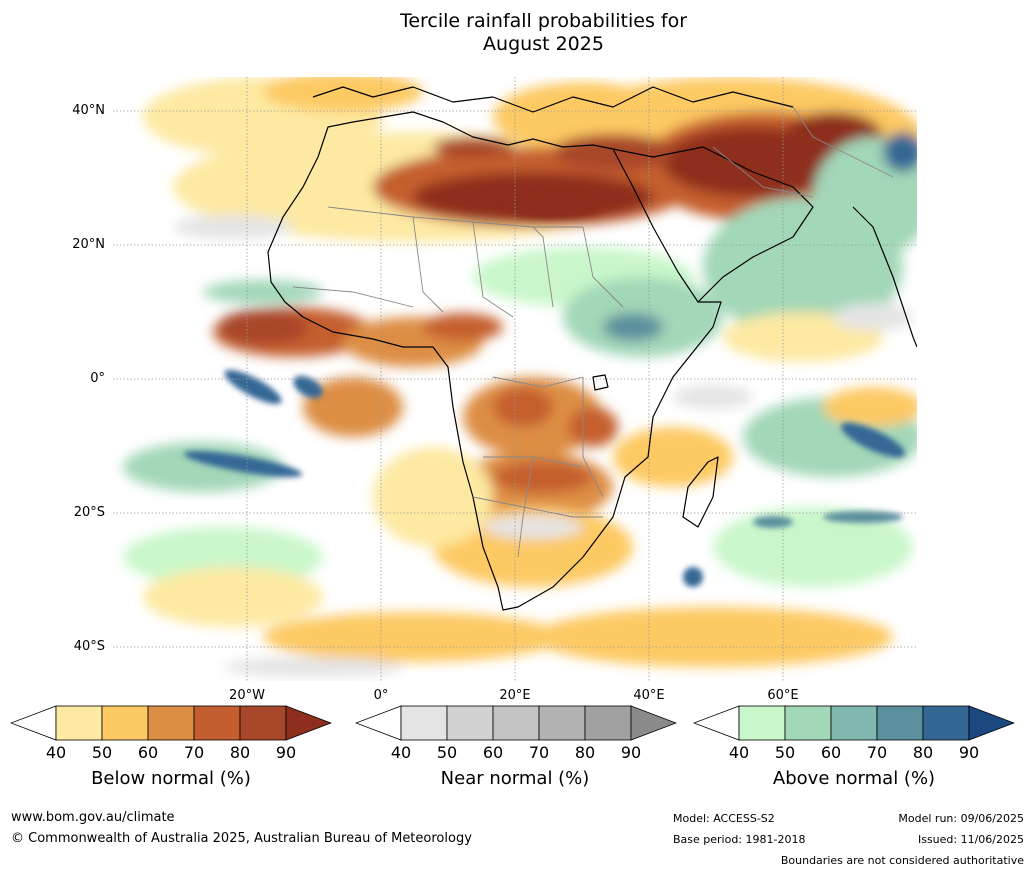 Image resolution: width=1035 pixels, height=873 pixels. What do you see at coordinates (831, 752) in the screenshot?
I see `above-colorbar-tick-label: 60` at bounding box center [831, 752].